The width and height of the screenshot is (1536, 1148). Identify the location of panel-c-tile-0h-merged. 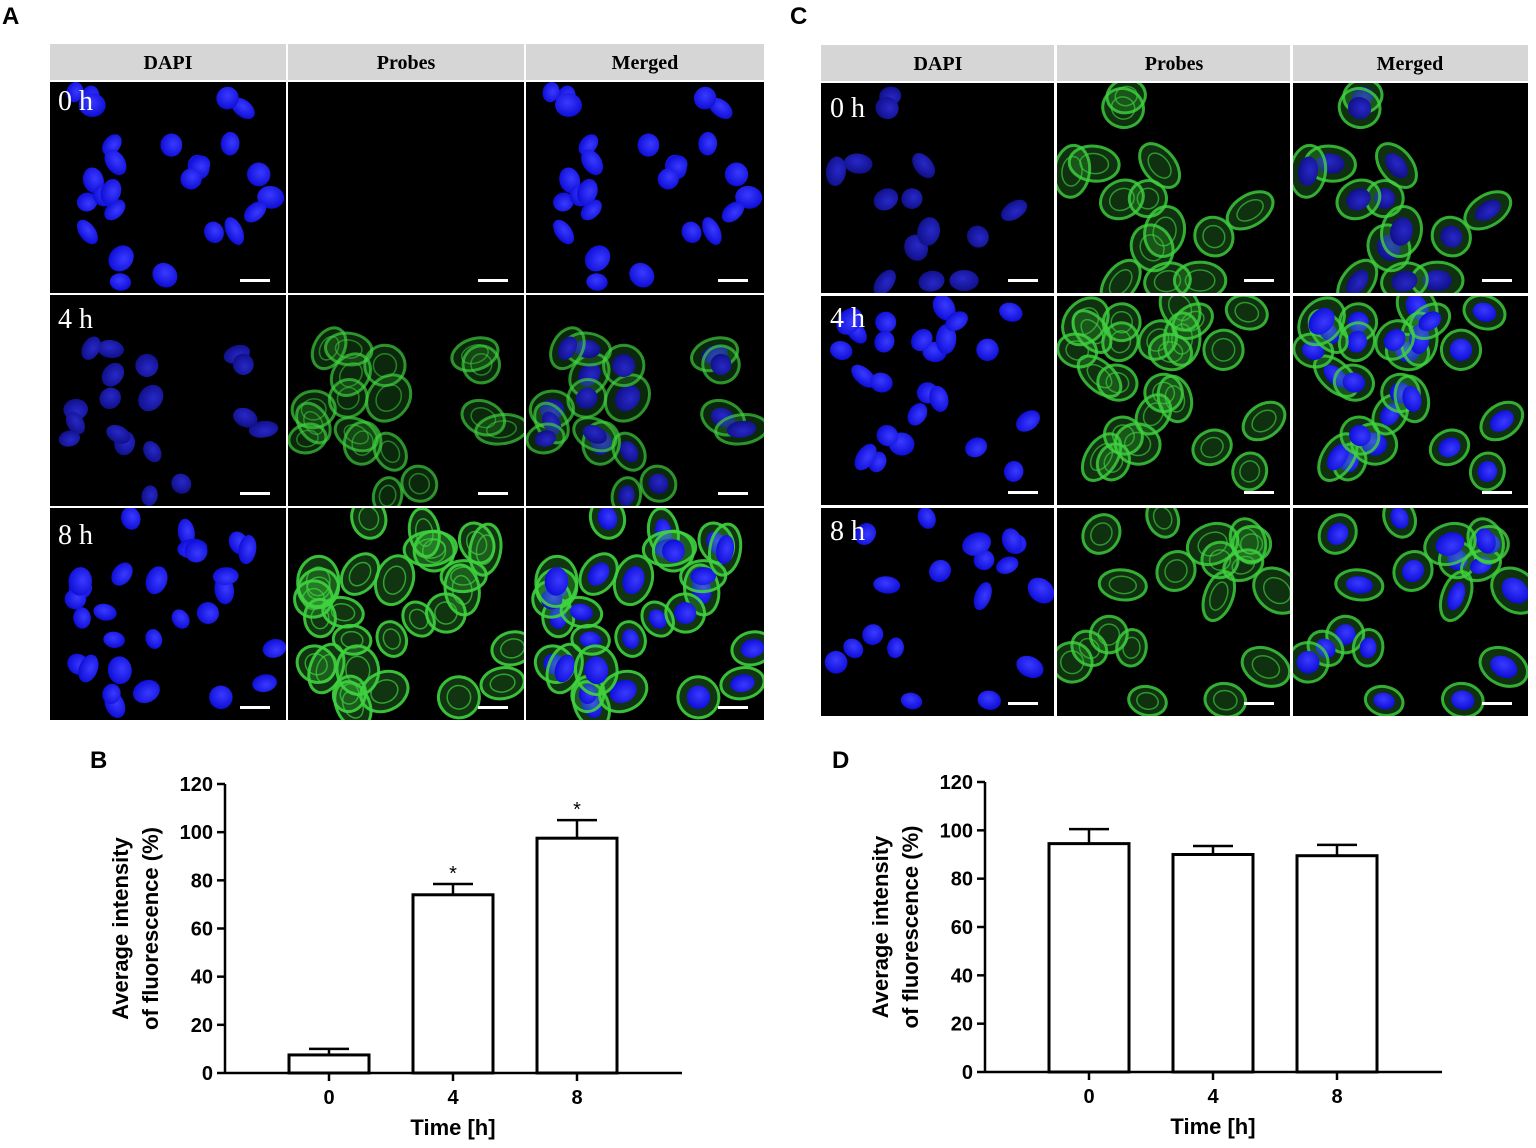
(1410, 188).